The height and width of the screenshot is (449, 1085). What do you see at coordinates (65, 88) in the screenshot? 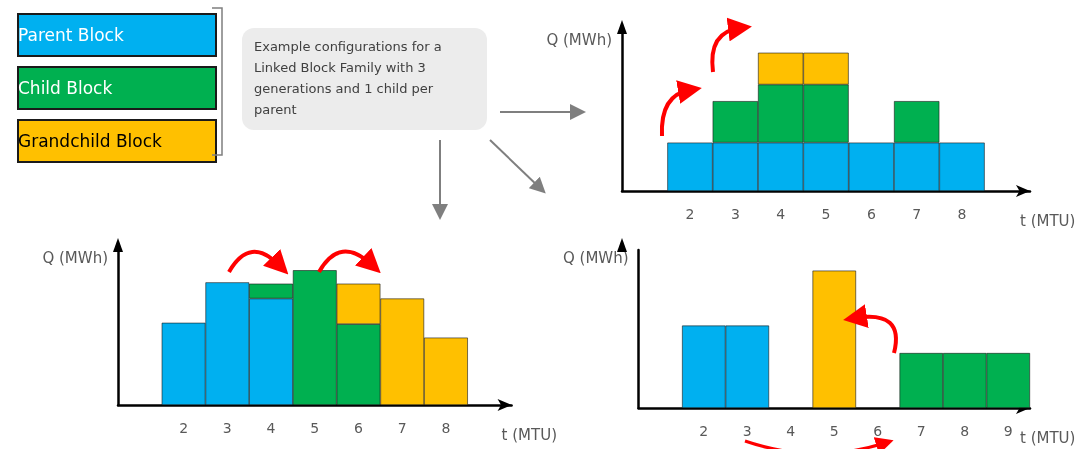
I see `text: Child Block` at bounding box center [65, 88].